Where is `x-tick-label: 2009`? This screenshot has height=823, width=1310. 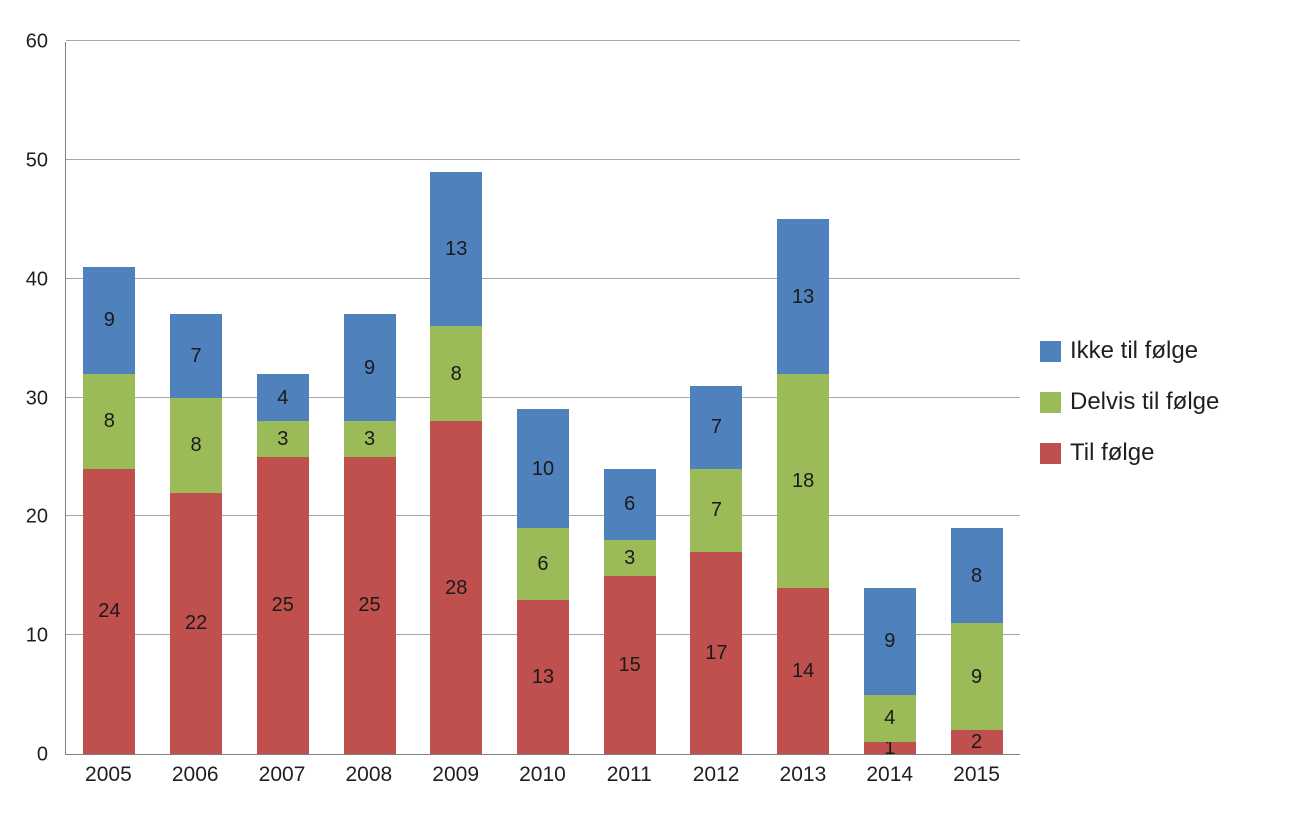 x-tick-label: 2009 is located at coordinates (456, 774).